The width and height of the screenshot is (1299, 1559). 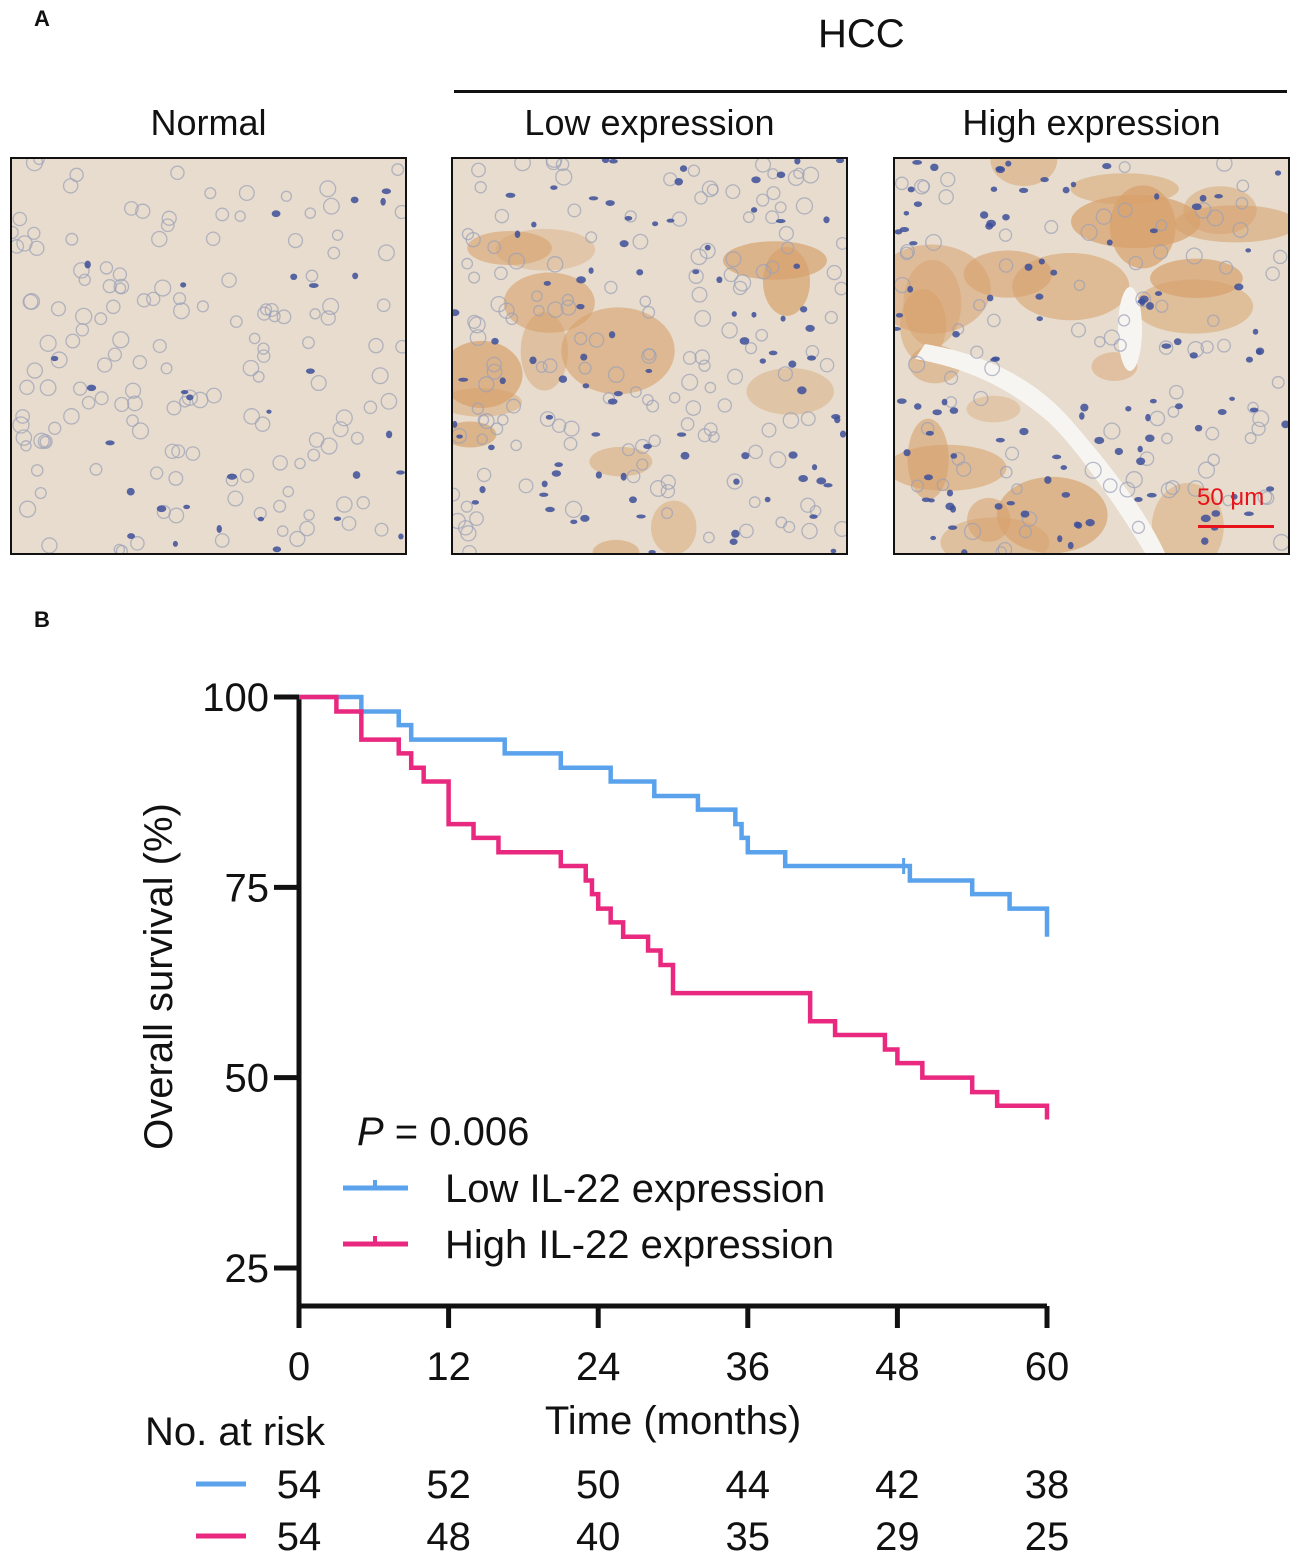 What do you see at coordinates (42, 18) in the screenshot?
I see `panel-a-letter: A` at bounding box center [42, 18].